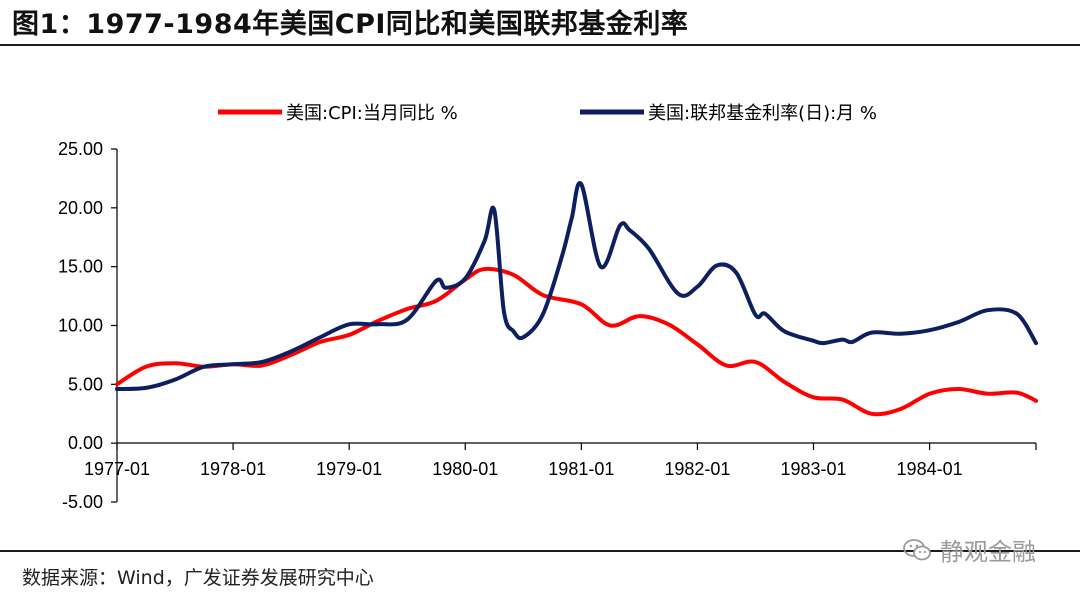 This screenshot has height=597, width=1080. Describe the element at coordinates (198, 578) in the screenshot. I see `data-source: 数据来源：Wind，广发证券发展研究中心` at that location.